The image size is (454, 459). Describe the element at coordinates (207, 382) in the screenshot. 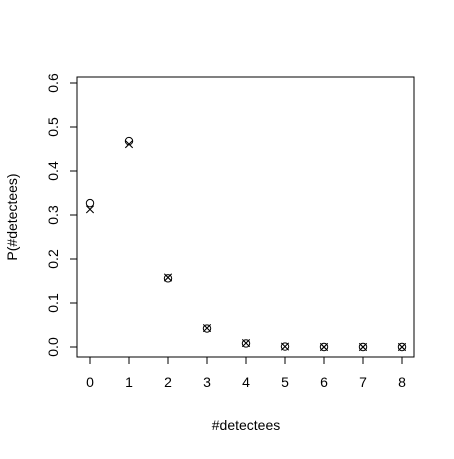

I see `x-tick-label: 3` at that location.